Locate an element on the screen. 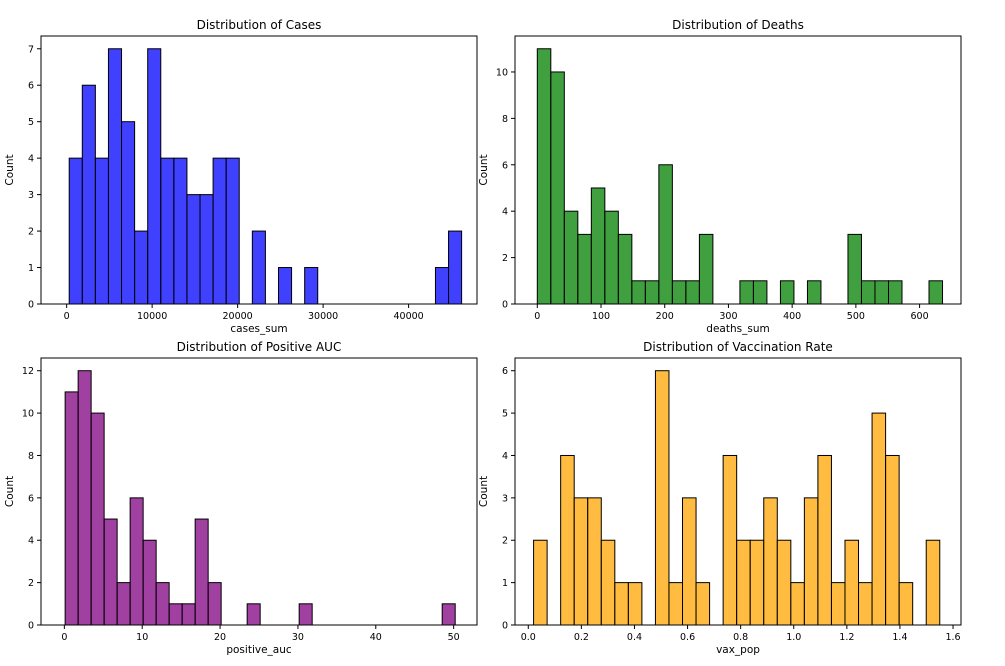  x-tick-label: 20 is located at coordinates (220, 637).